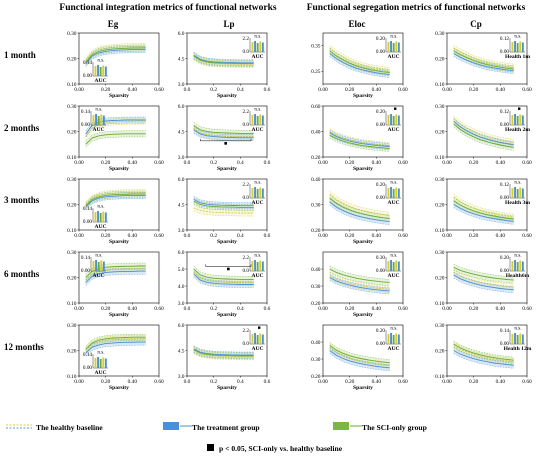  Describe the element at coordinates (79, 163) in the screenshot. I see `x-tick-label: 0.00` at that location.